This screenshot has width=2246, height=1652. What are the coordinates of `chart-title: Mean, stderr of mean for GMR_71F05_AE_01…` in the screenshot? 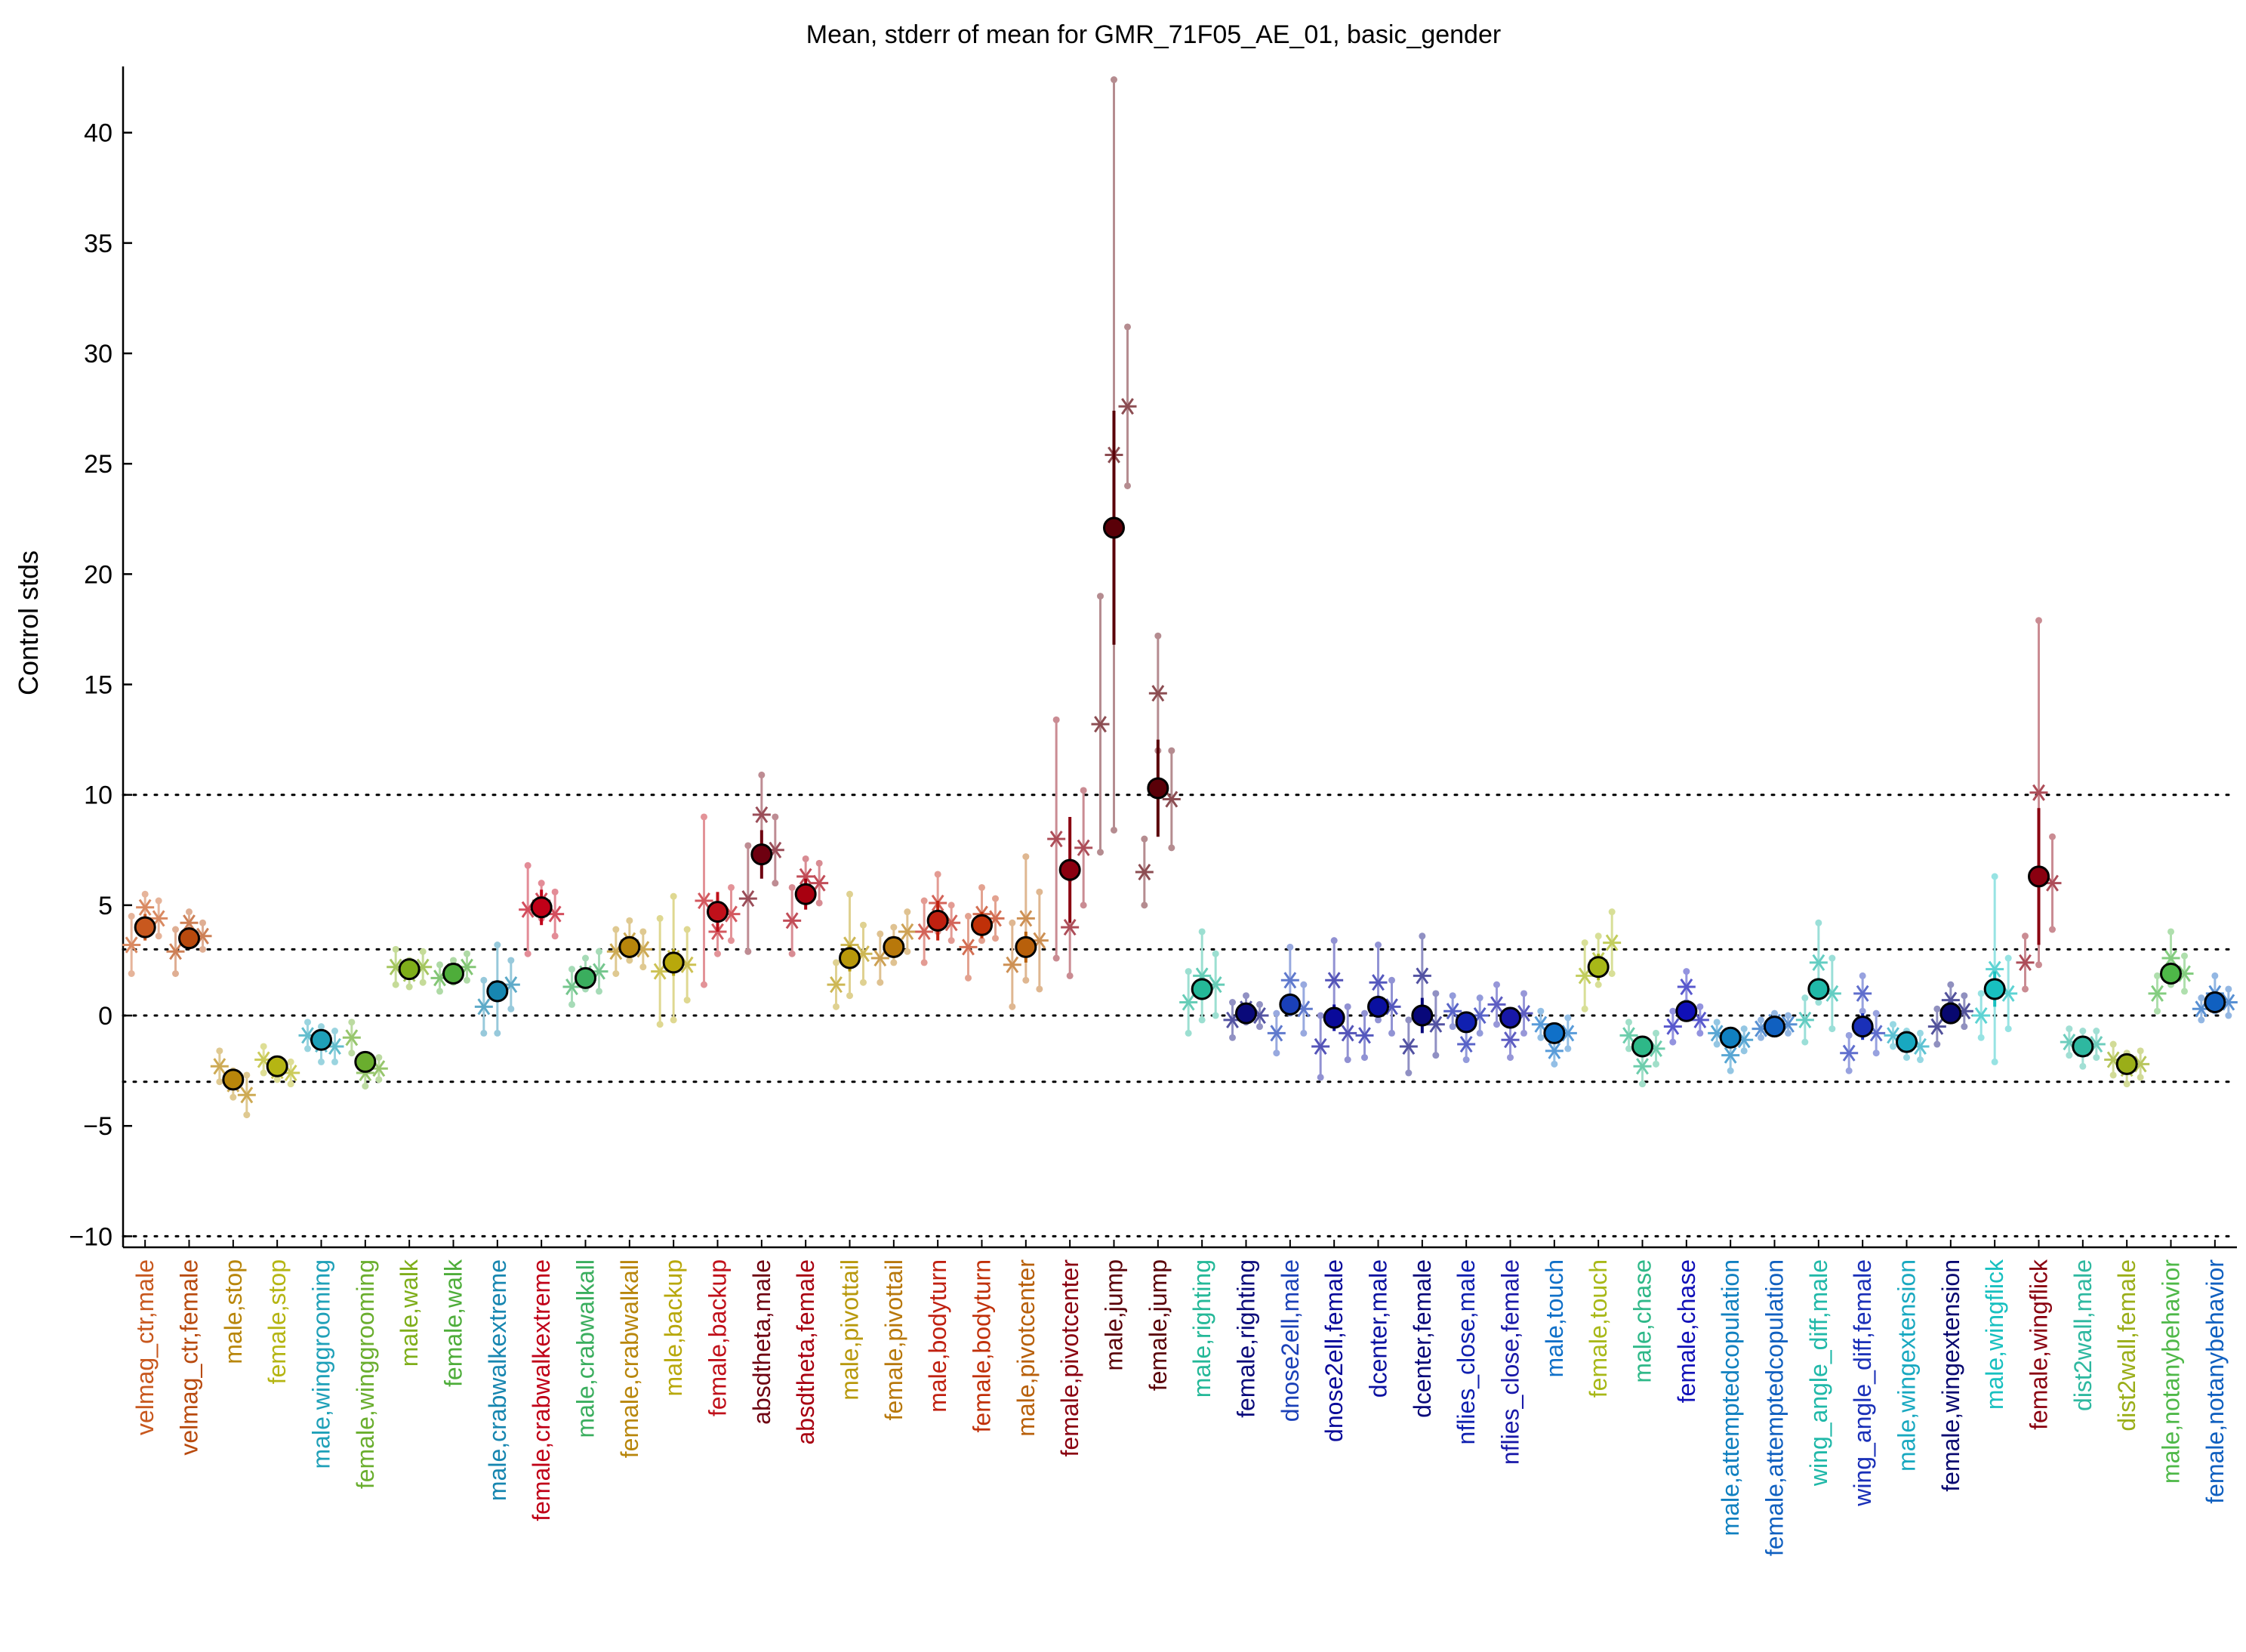 It's located at (1154, 34).